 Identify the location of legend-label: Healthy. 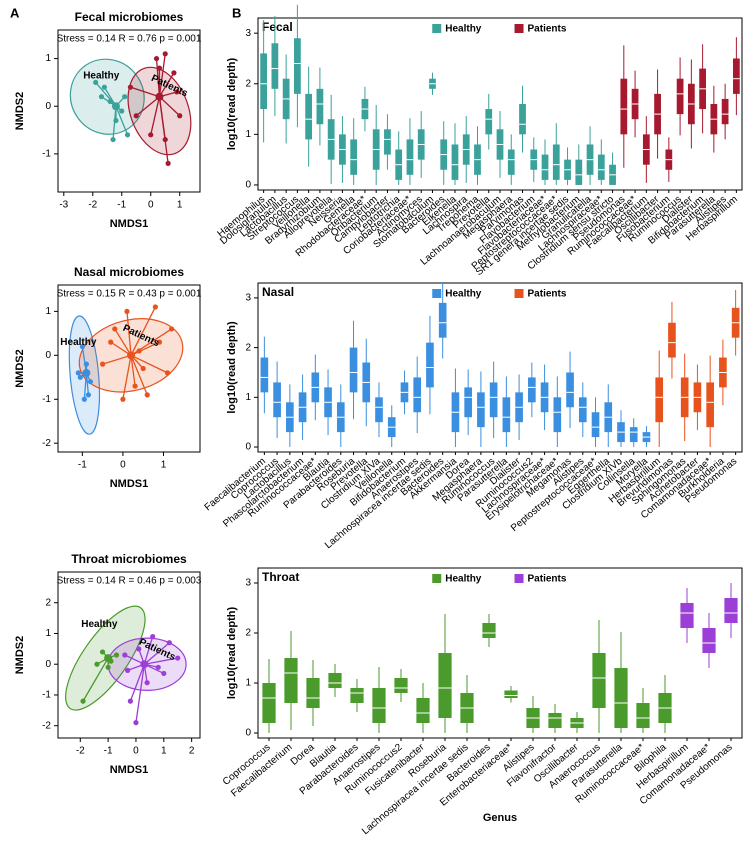
(463, 579).